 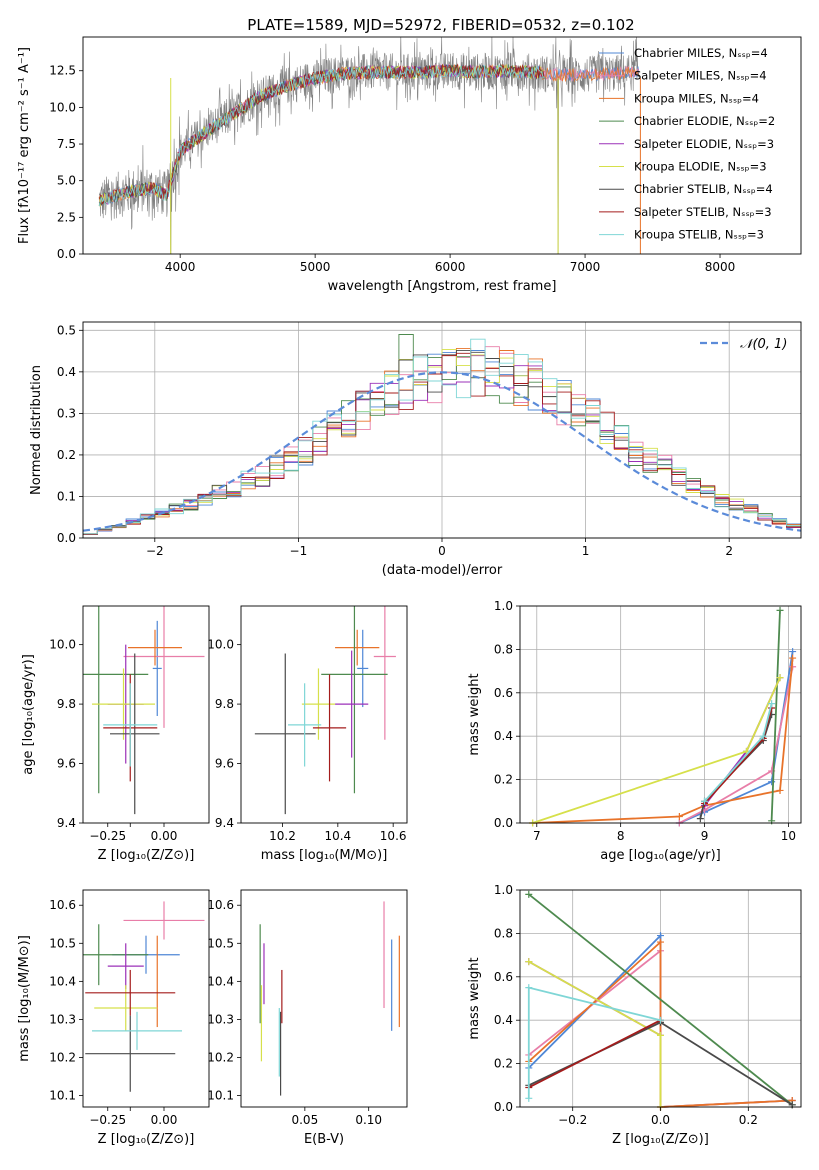 I want to click on residual-legend: 𝒩(0, 1), so click(x=743, y=344).